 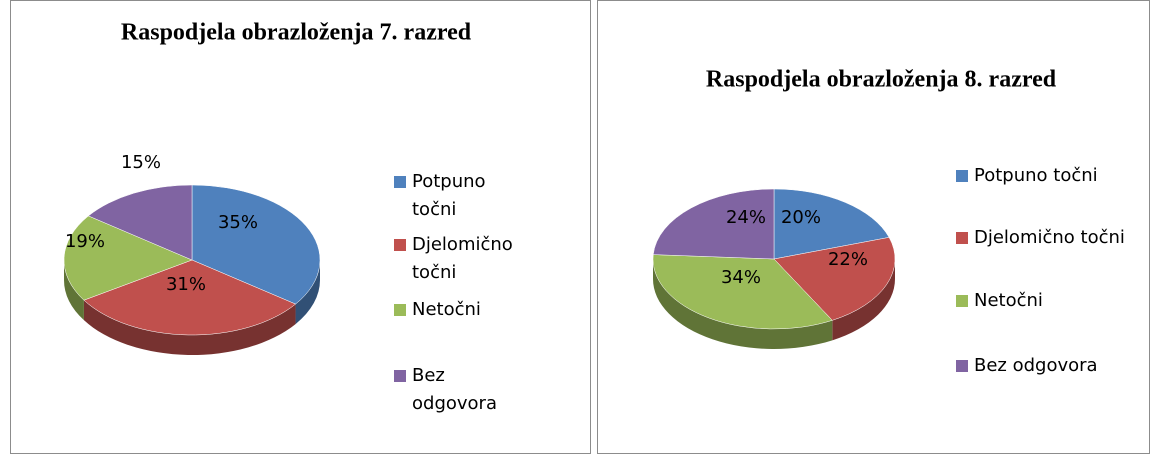 I want to click on data-label: 24%, so click(x=746, y=217).